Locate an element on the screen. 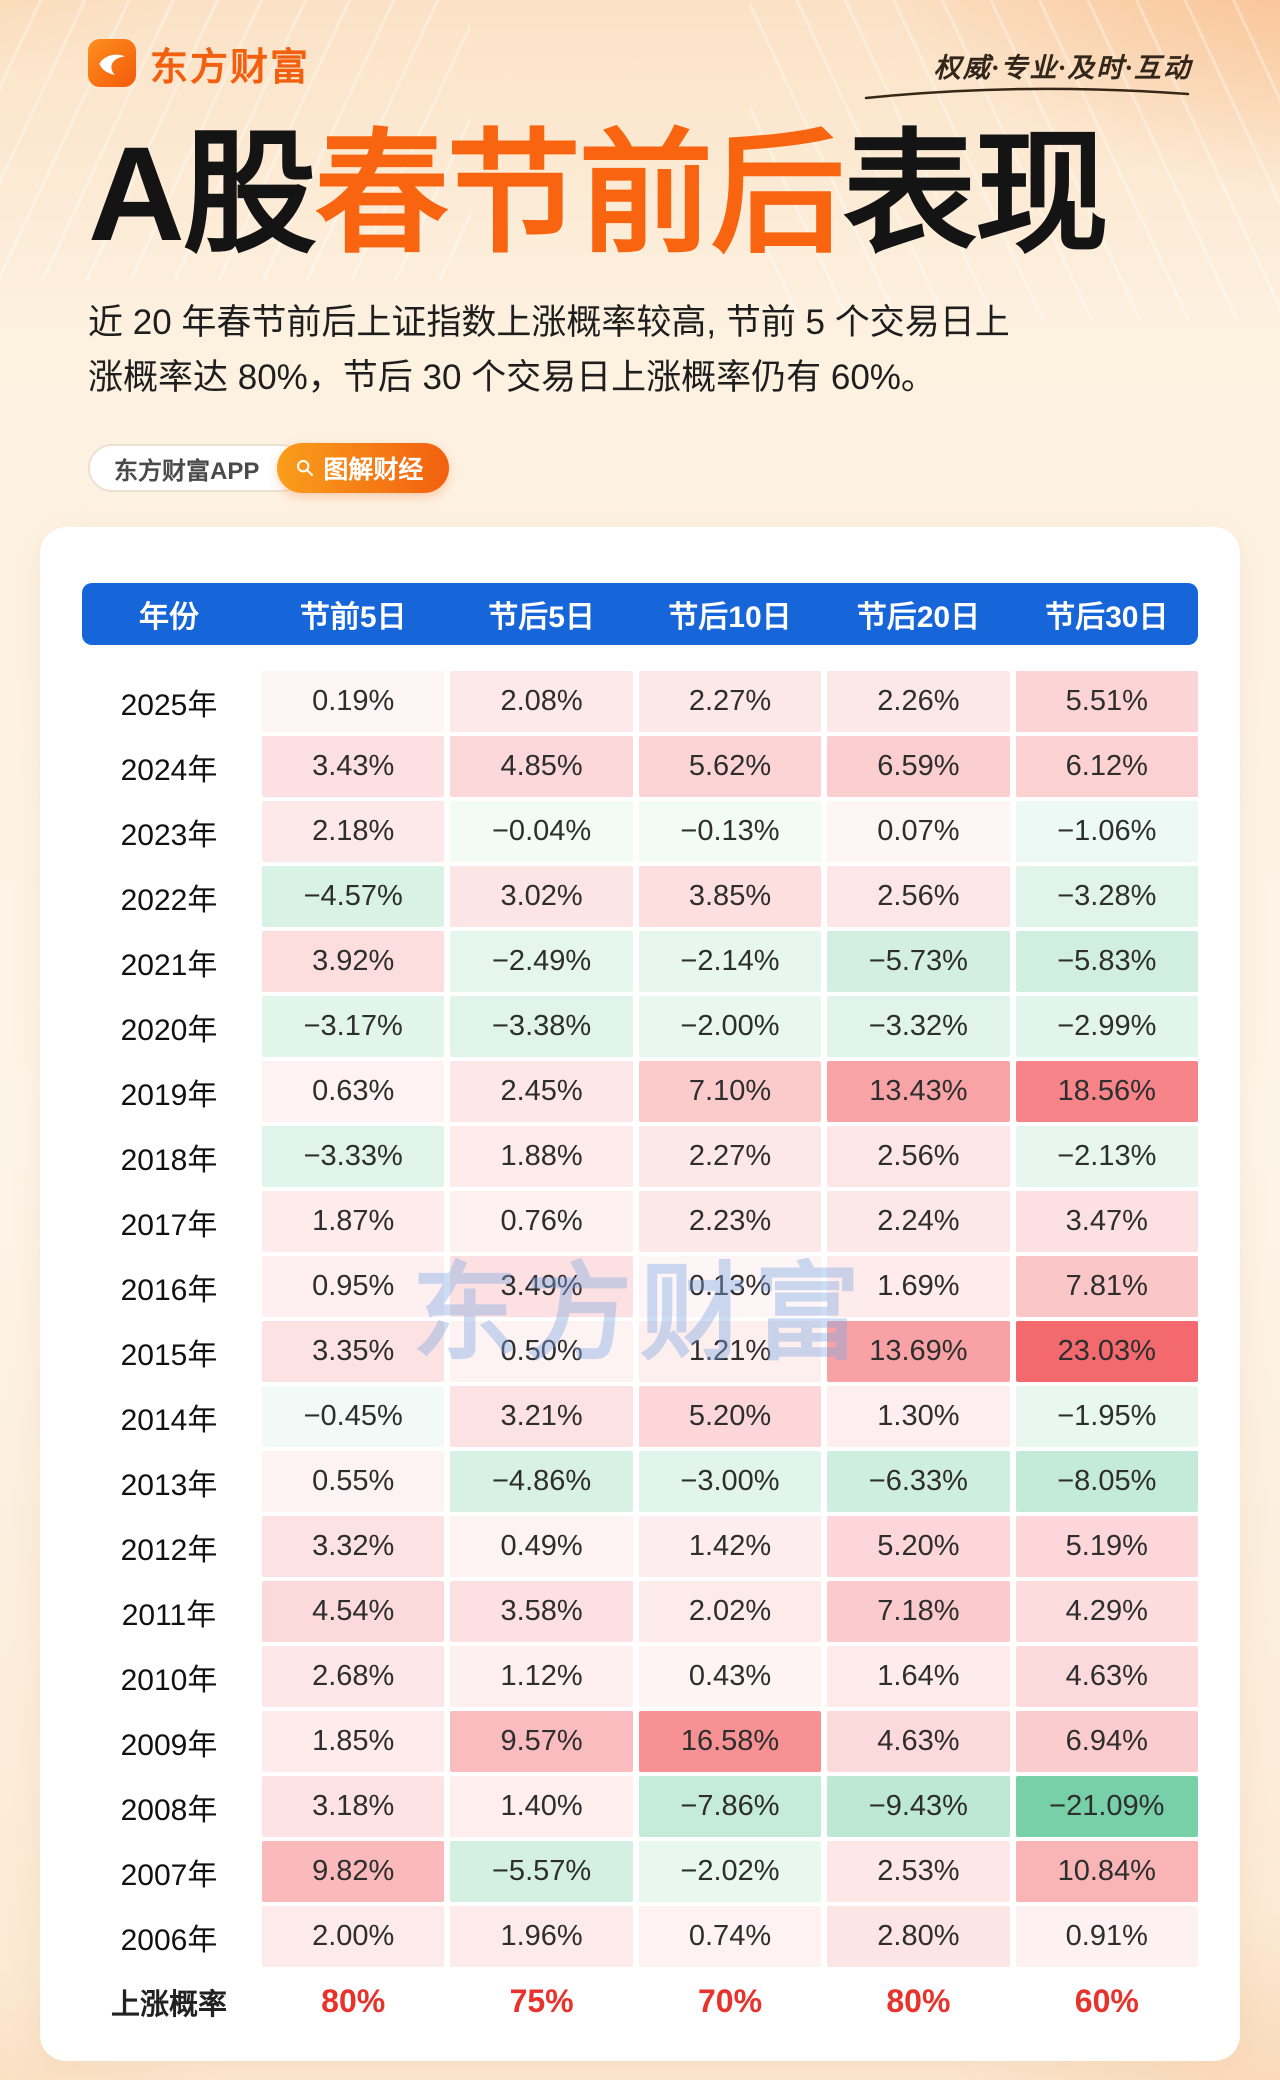 This screenshot has width=1280, height=2080. value-cell: 3.21% is located at coordinates (541, 1417).